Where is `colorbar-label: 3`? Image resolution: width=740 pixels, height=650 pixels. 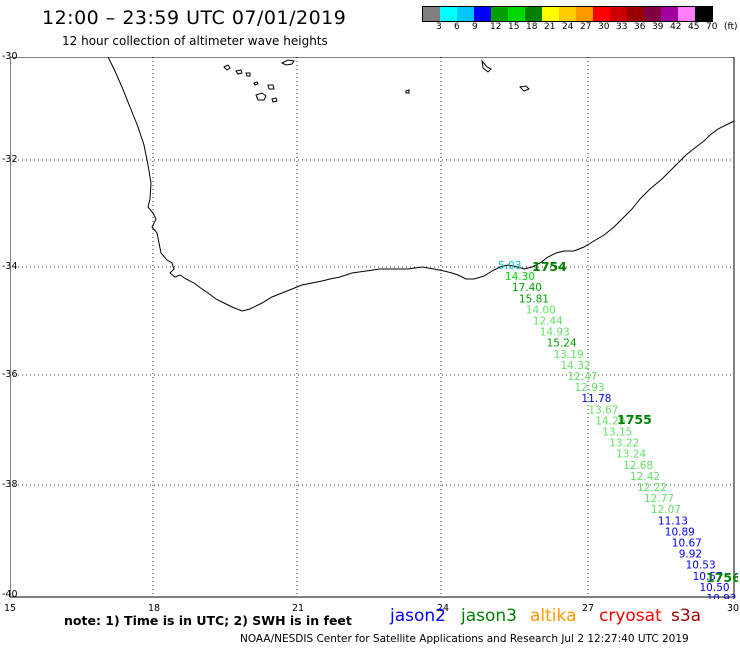
colorbar-label: 3 is located at coordinates (439, 27).